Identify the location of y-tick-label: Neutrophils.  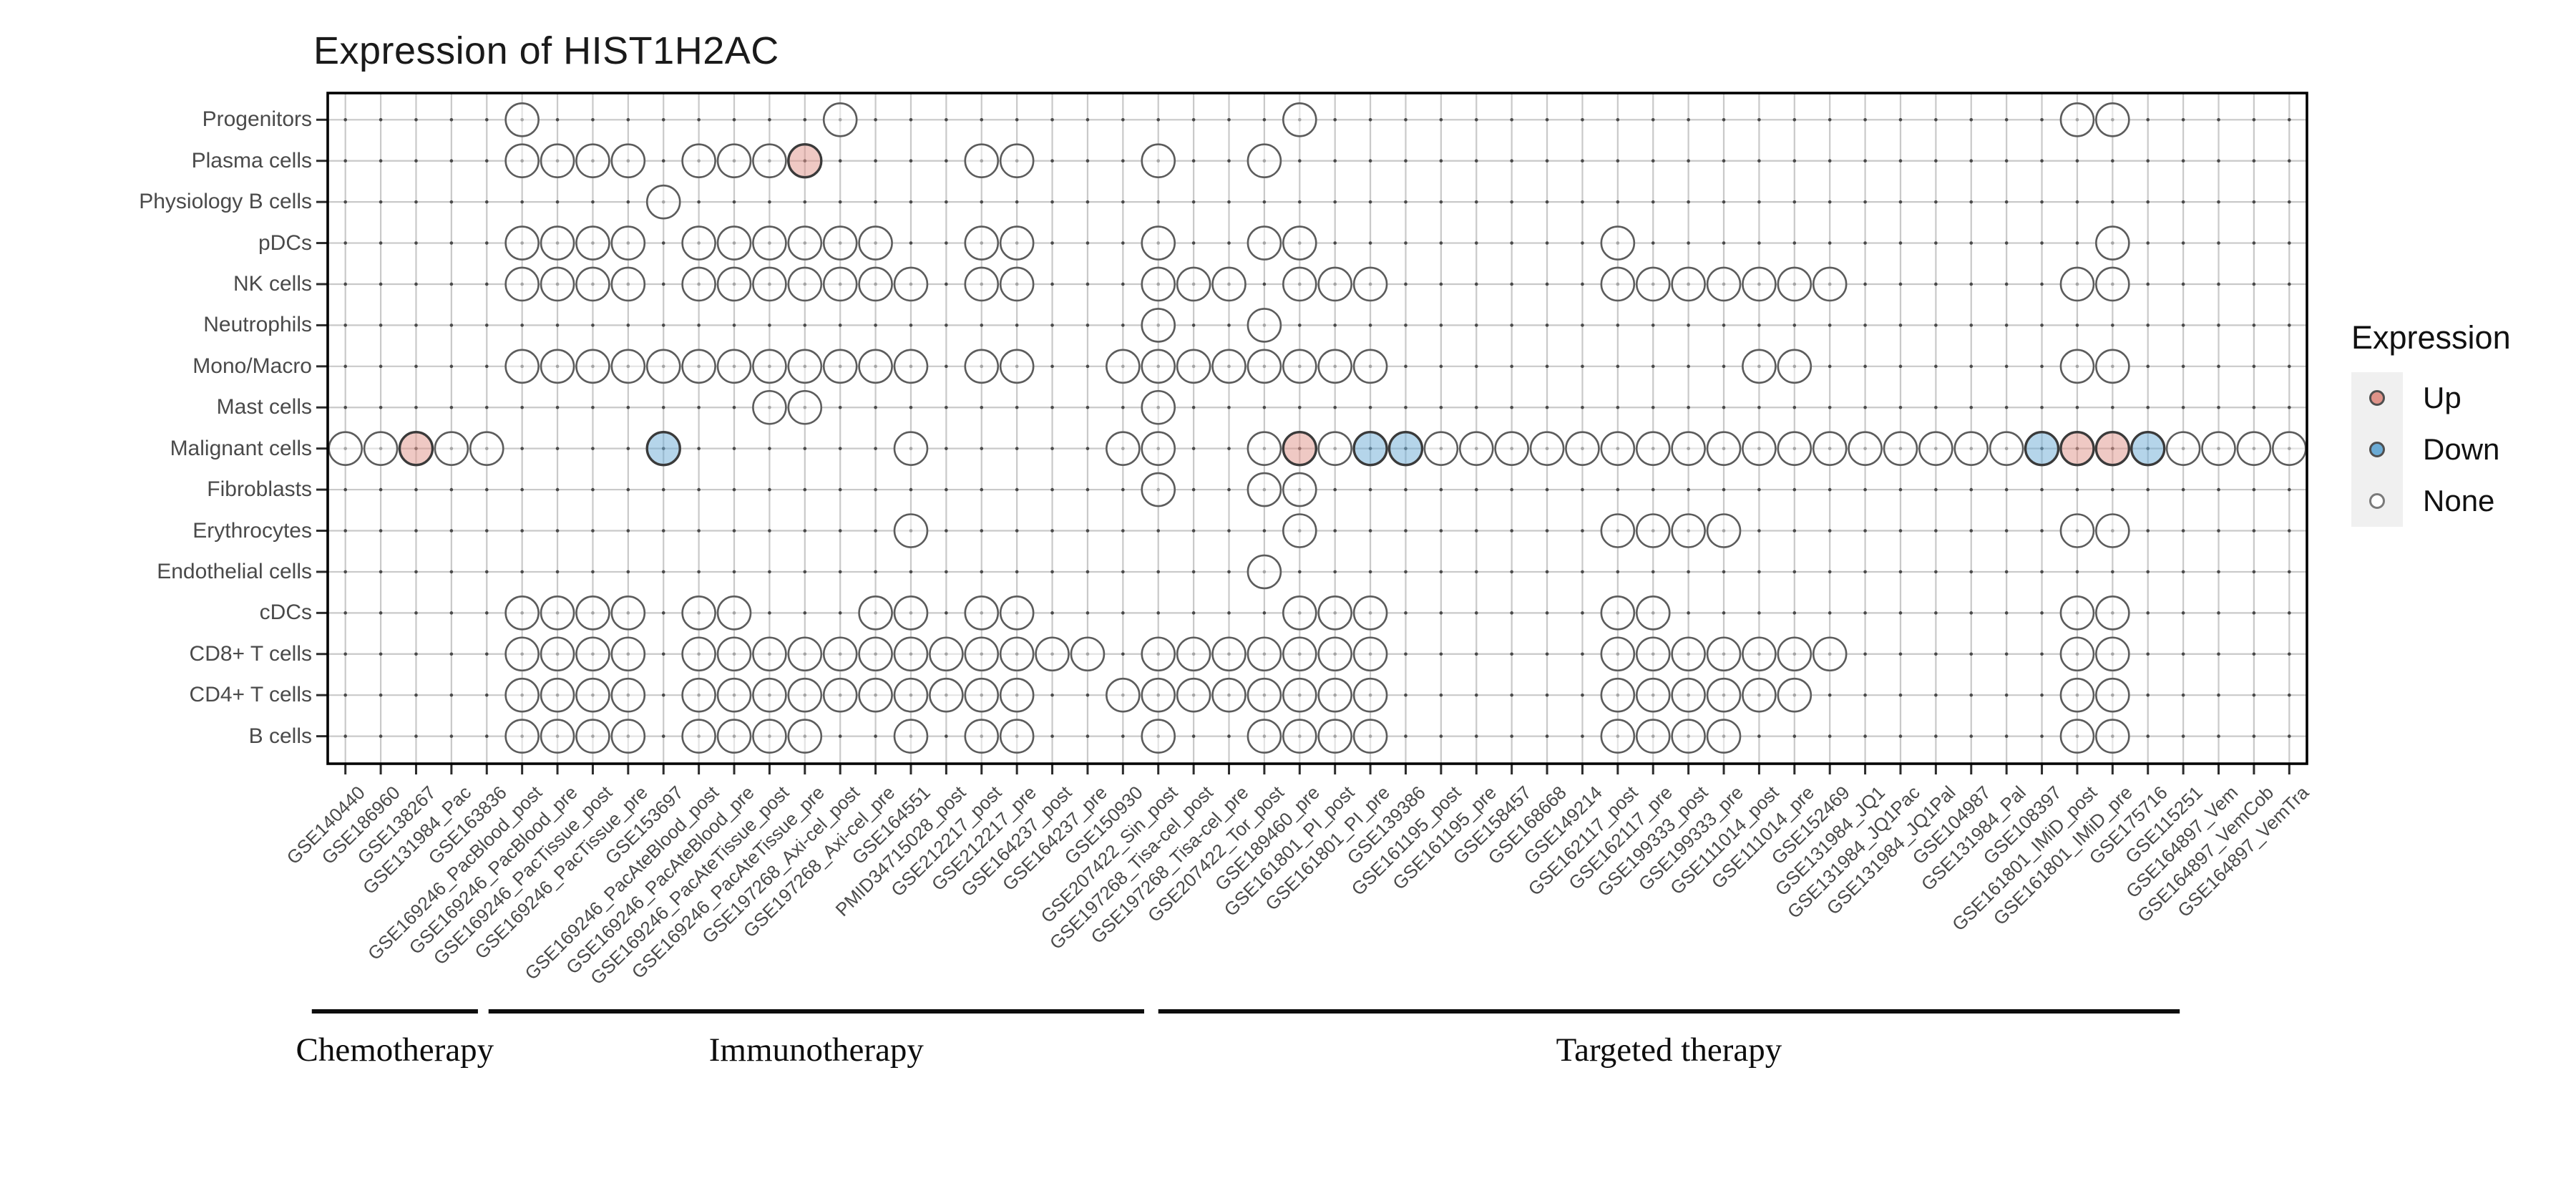
(257, 325).